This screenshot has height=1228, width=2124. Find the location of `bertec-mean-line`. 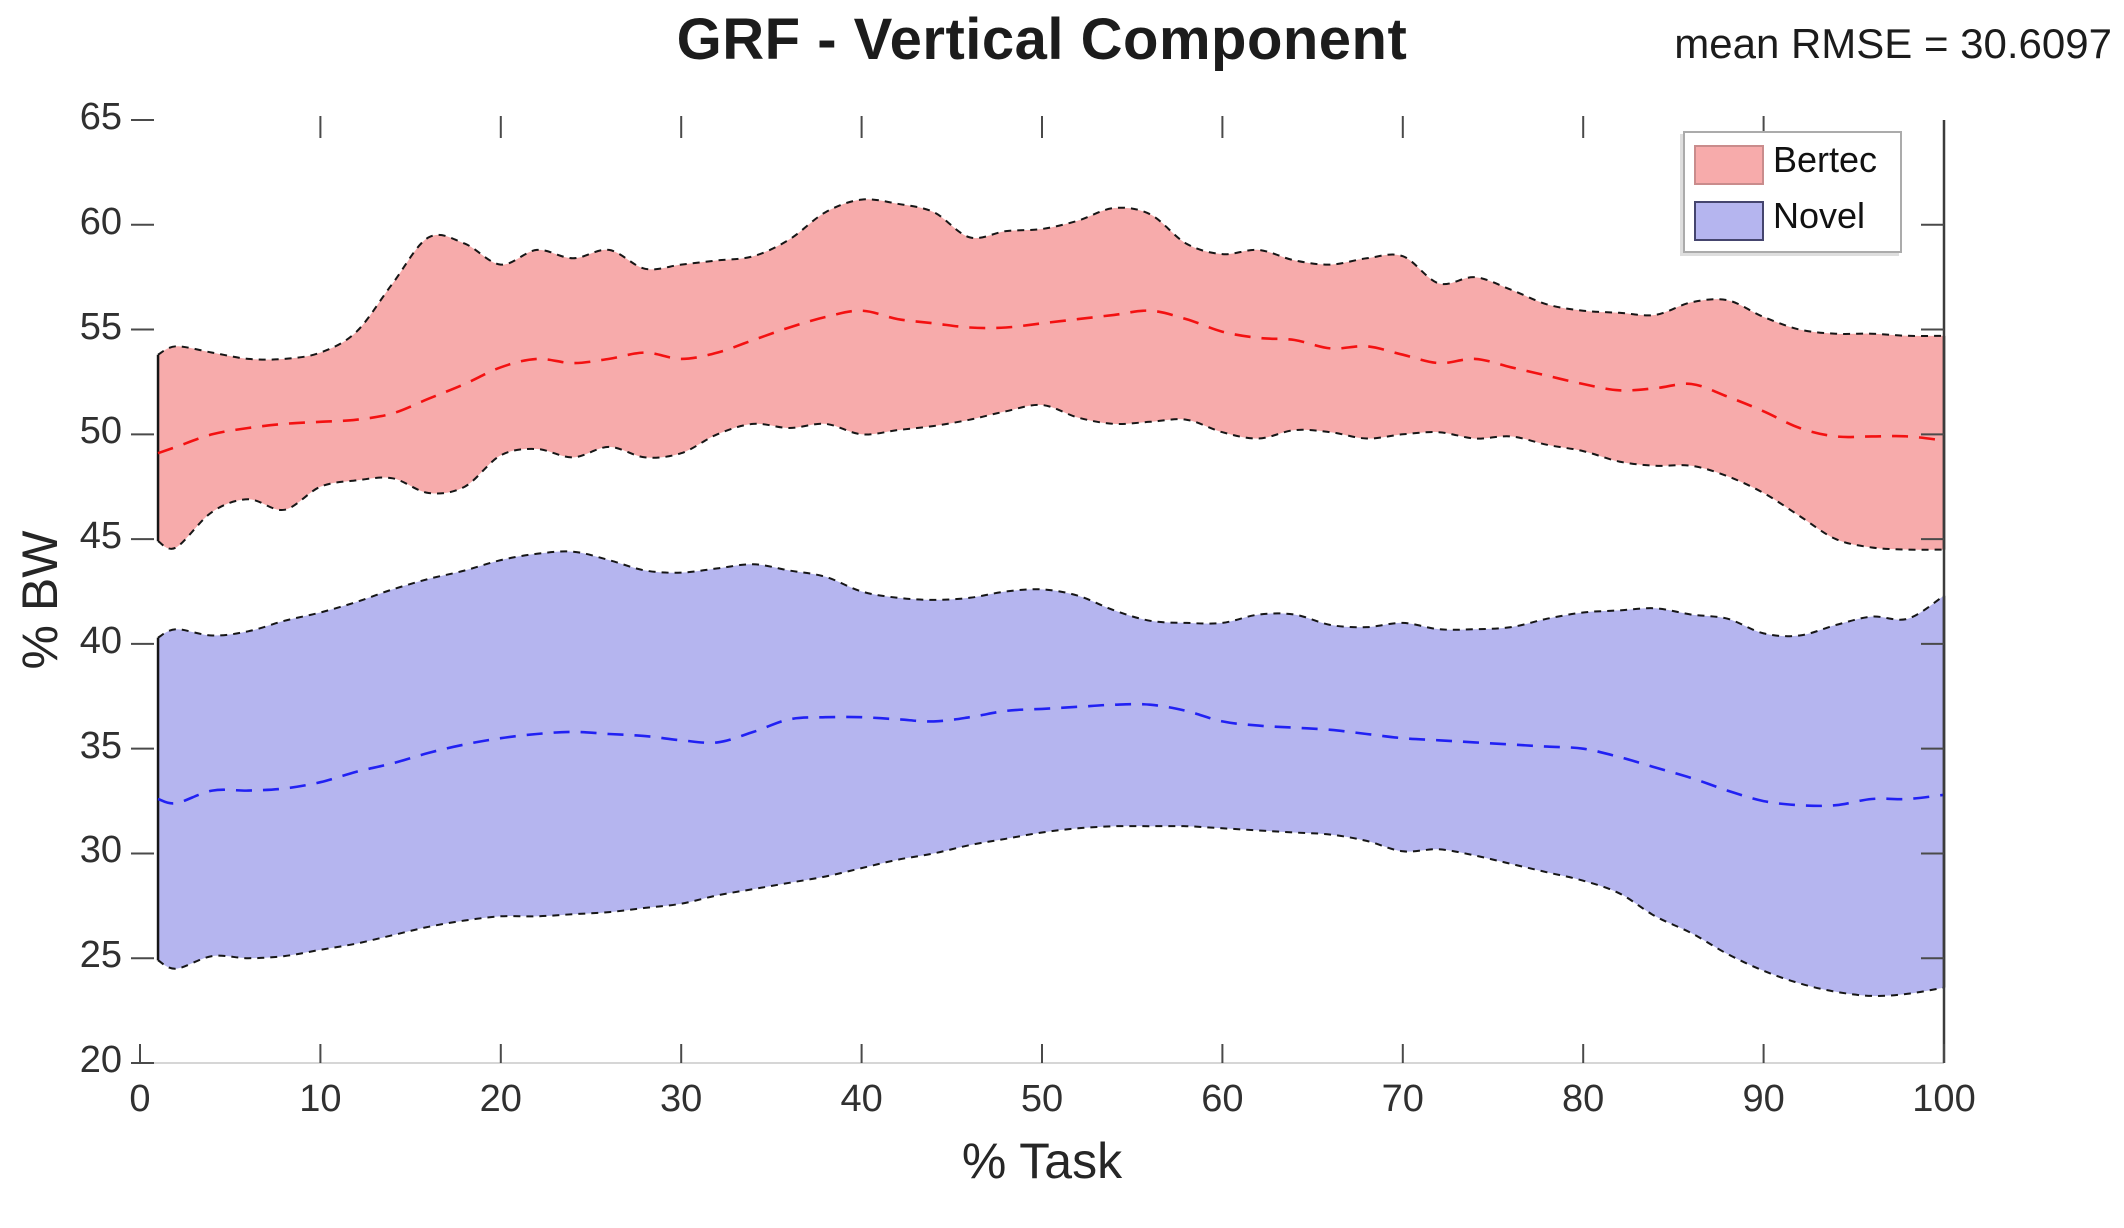

bertec-mean-line is located at coordinates (1051, 382).